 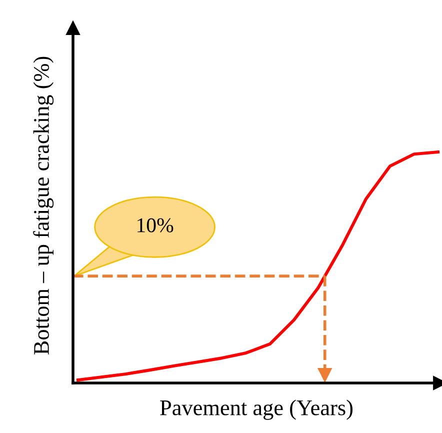 I want to click on x-axis-title: Pavement age (Years), so click(x=256, y=410).